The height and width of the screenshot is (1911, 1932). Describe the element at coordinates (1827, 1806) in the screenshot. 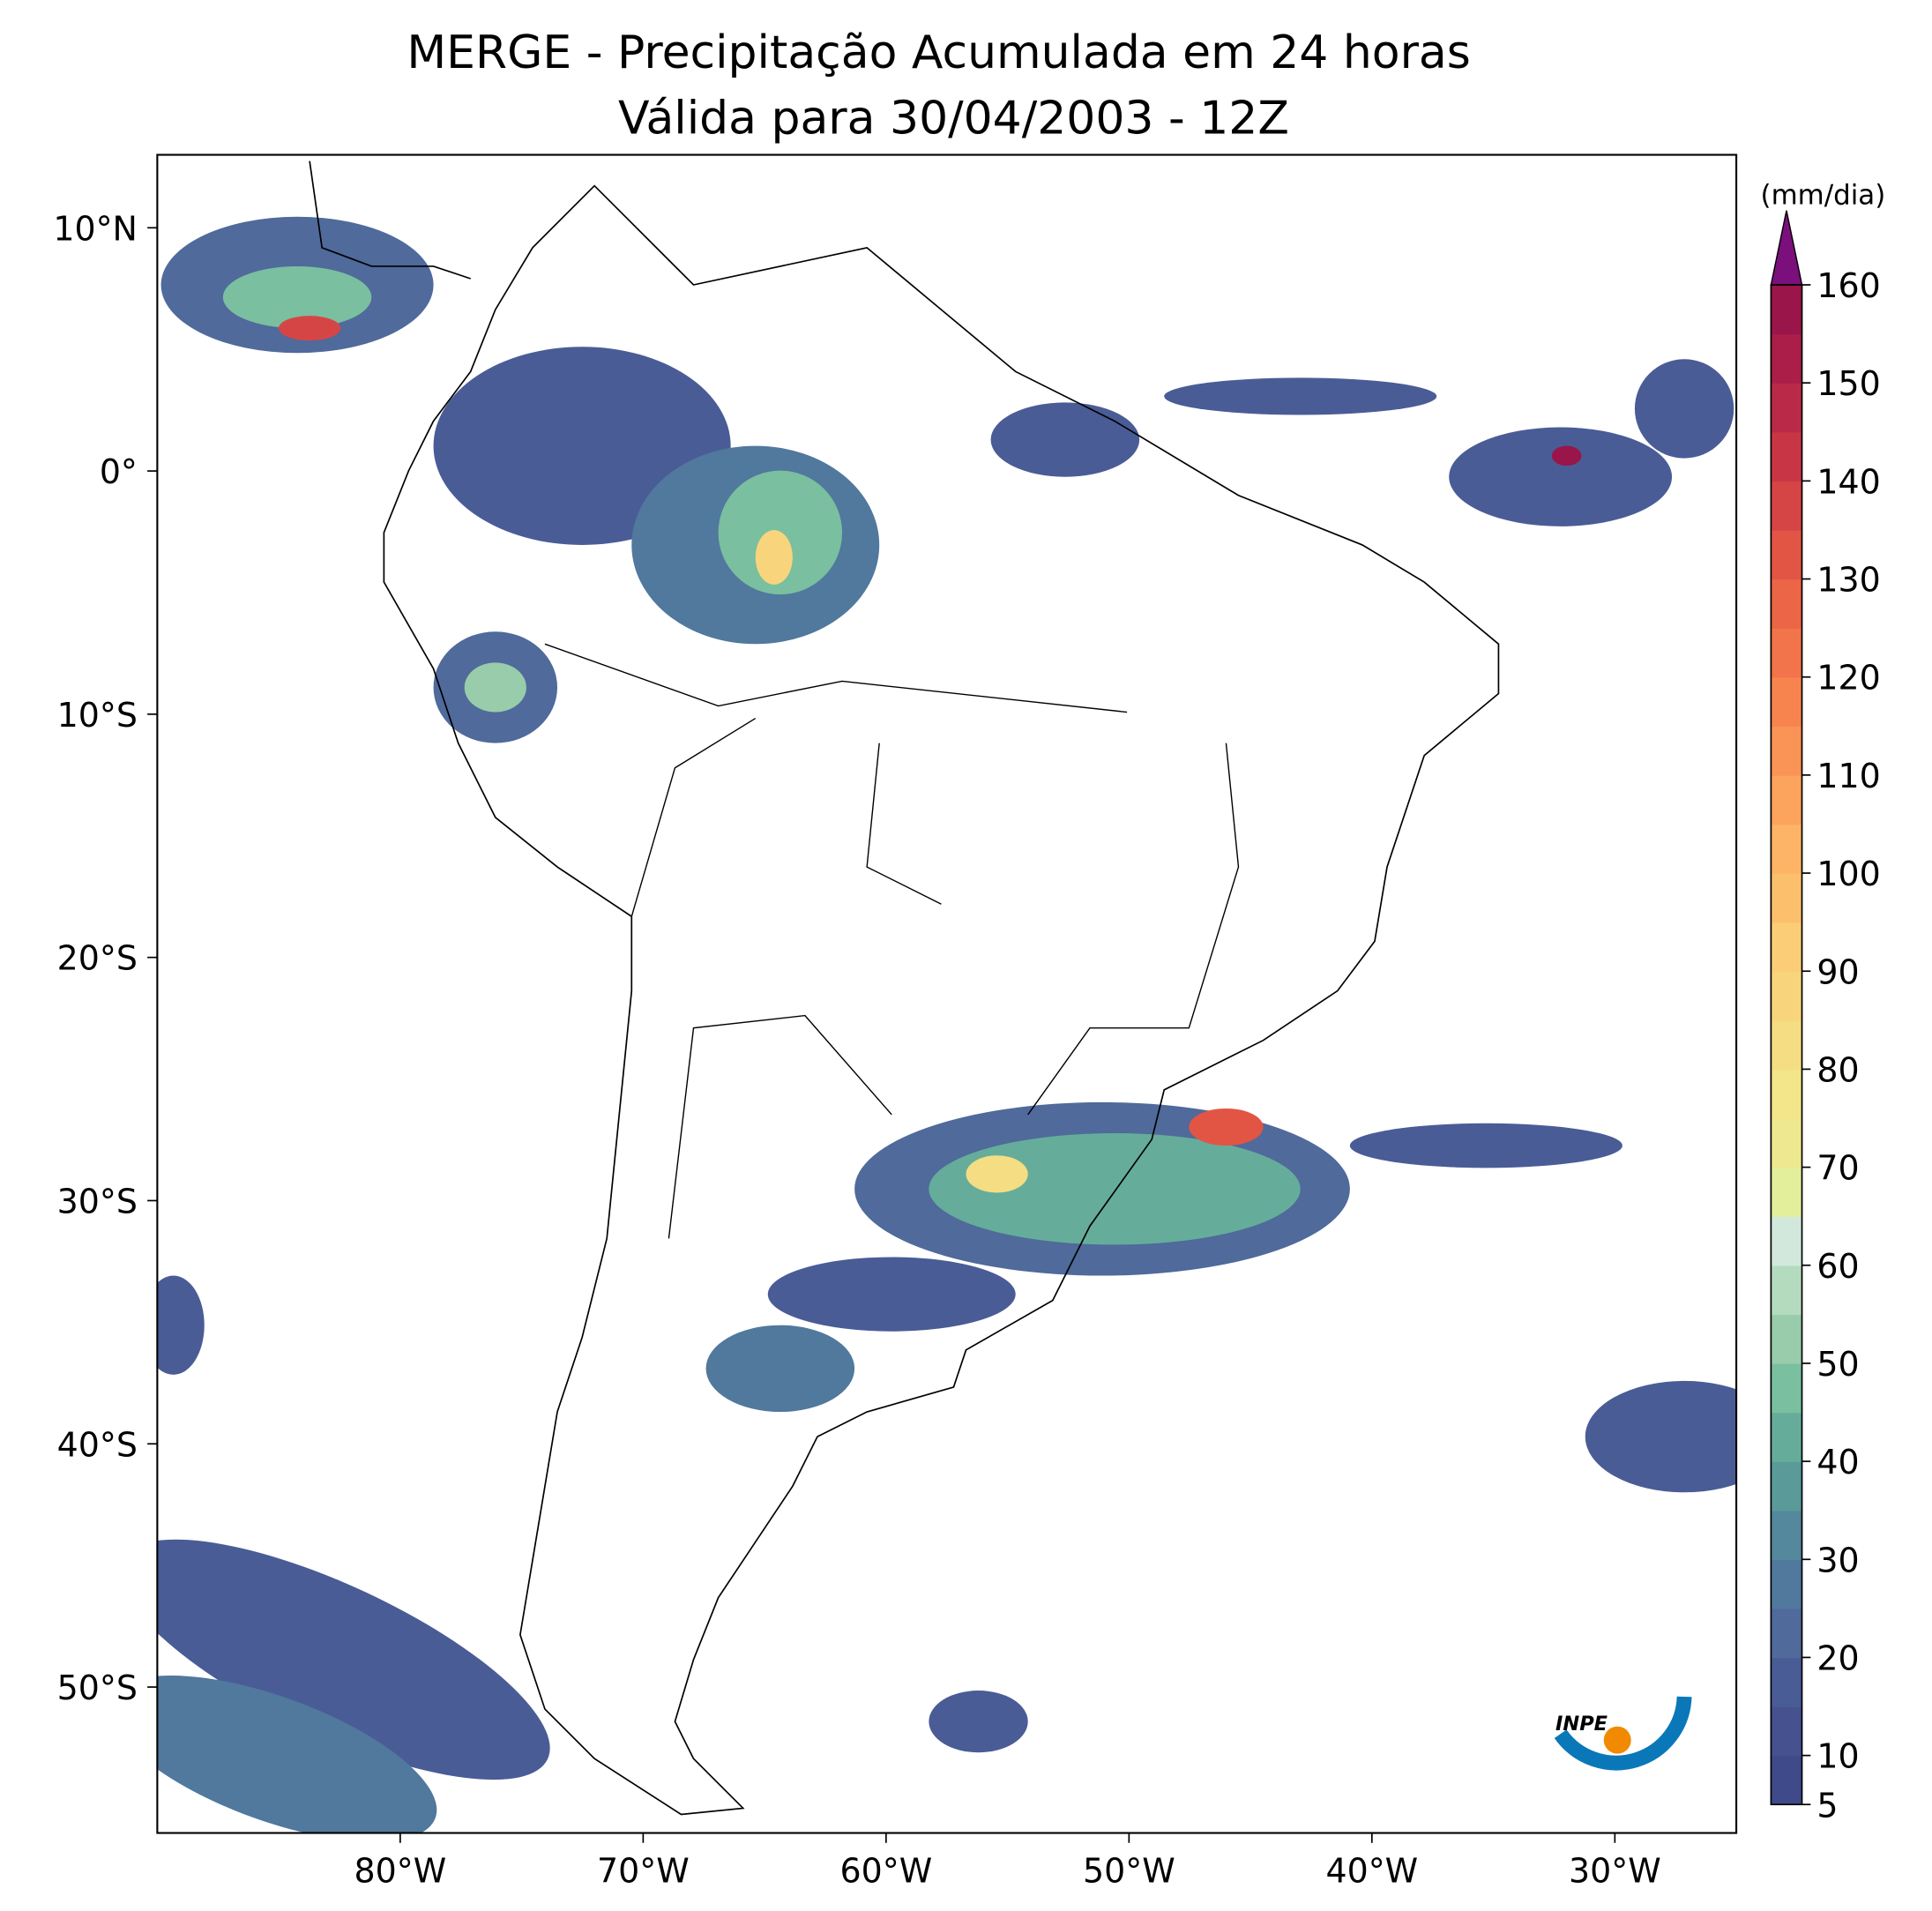

I see `colorbar-tick-label: 5` at that location.